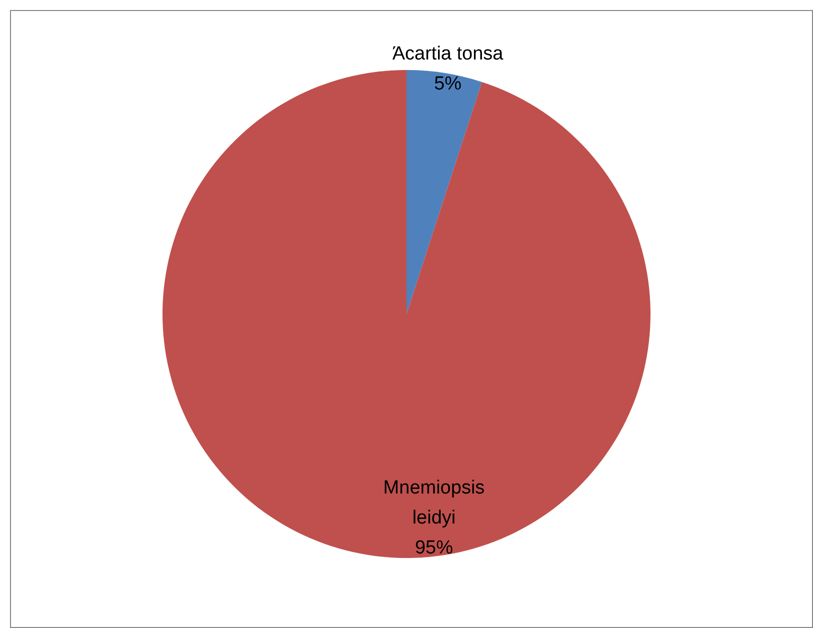  What do you see at coordinates (448, 83) in the screenshot?
I see `data-label: 5%` at bounding box center [448, 83].